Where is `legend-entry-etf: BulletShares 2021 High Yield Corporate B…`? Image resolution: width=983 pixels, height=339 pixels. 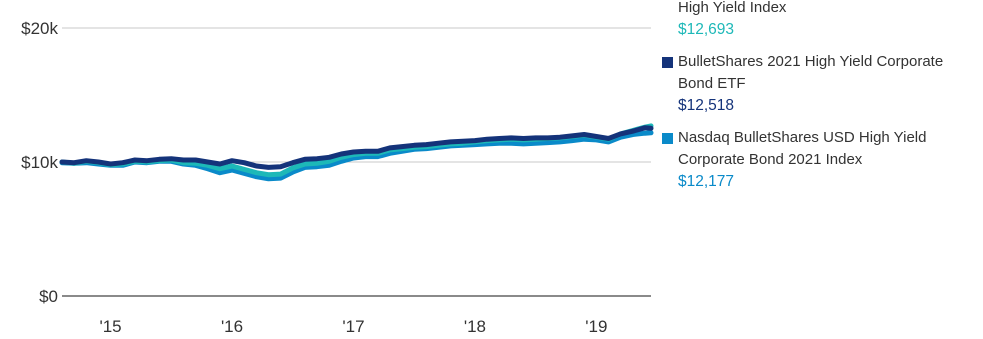
legend-entry-etf: BulletShares 2021 High Yield Corporate B… is located at coordinates (820, 84).